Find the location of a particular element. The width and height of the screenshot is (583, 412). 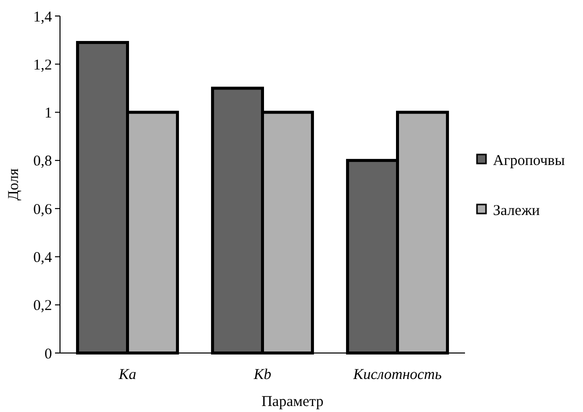

x-tick-label: Кислотность is located at coordinates (397, 375).